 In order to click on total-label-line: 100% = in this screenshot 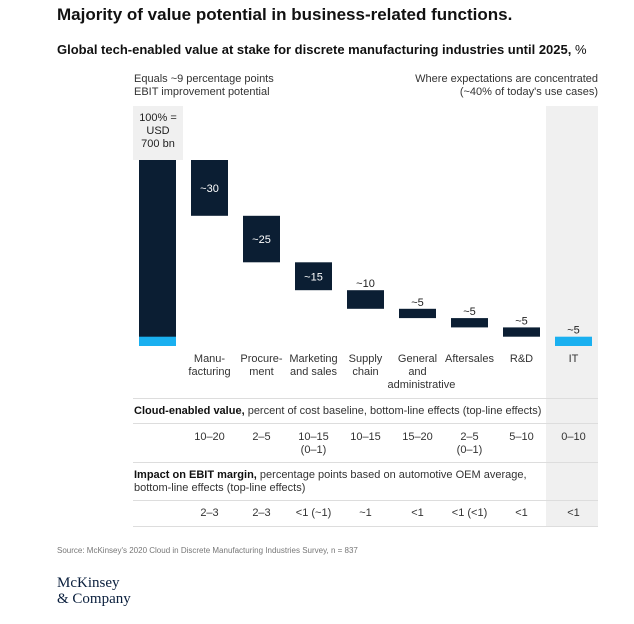, I will do `click(158, 118)`.